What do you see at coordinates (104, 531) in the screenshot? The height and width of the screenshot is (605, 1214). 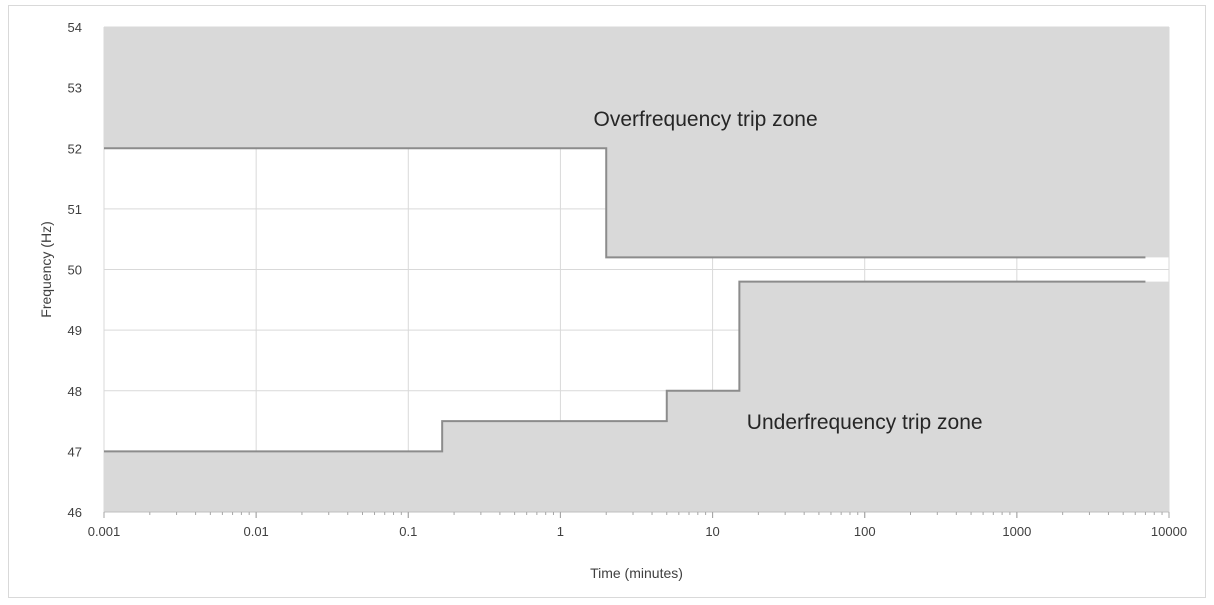 I see `x-tick-label-0.001: 0.001` at bounding box center [104, 531].